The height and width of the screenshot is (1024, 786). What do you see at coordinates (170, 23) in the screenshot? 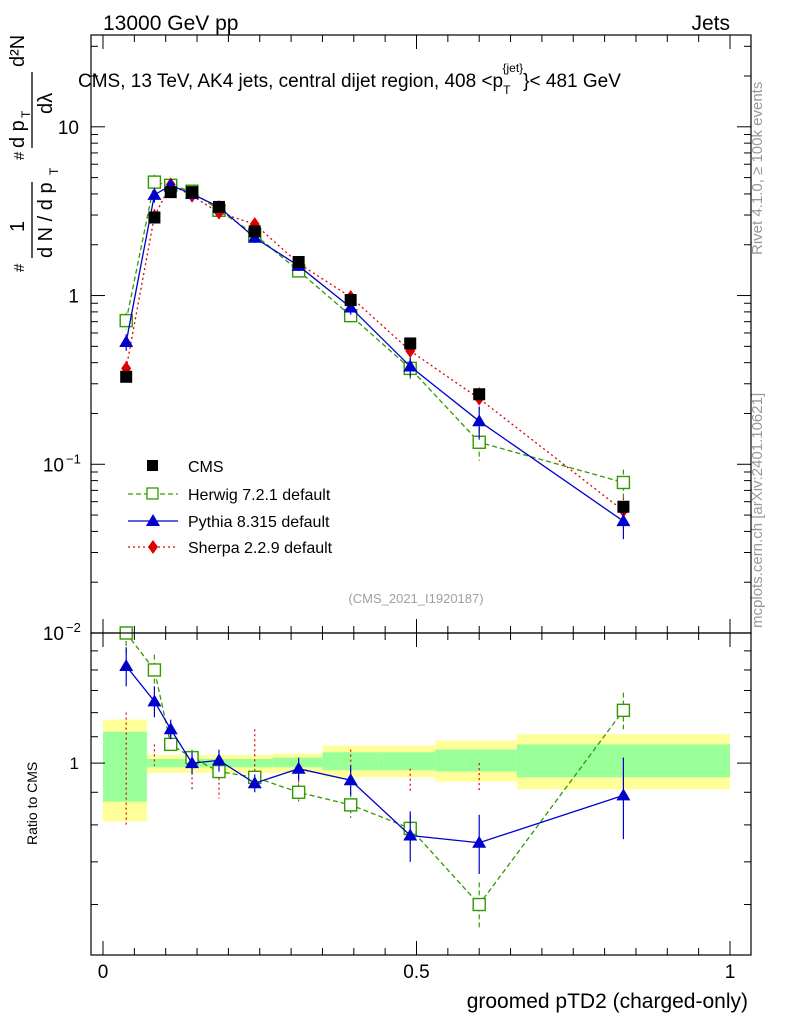
I see `energy-label: 13000 GeV pp` at bounding box center [170, 23].